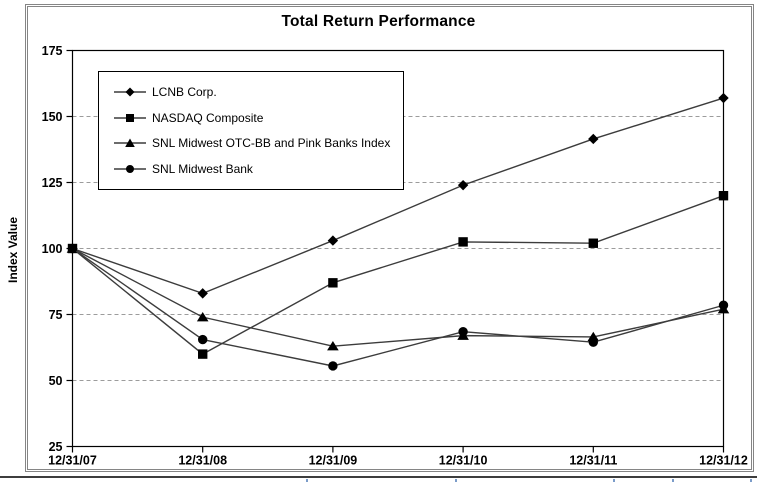 The height and width of the screenshot is (482, 757). I want to click on y-tick-label: 25, so click(56, 447).